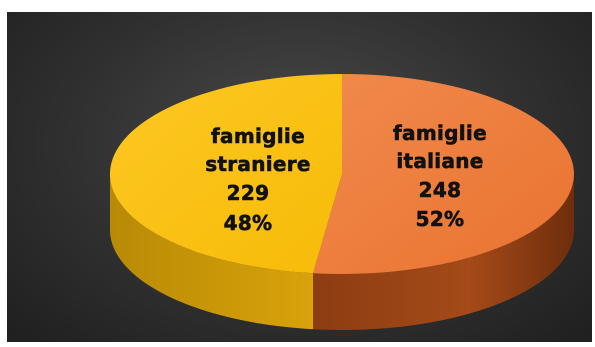  I want to click on label-straniere-value: 229, so click(248, 193).